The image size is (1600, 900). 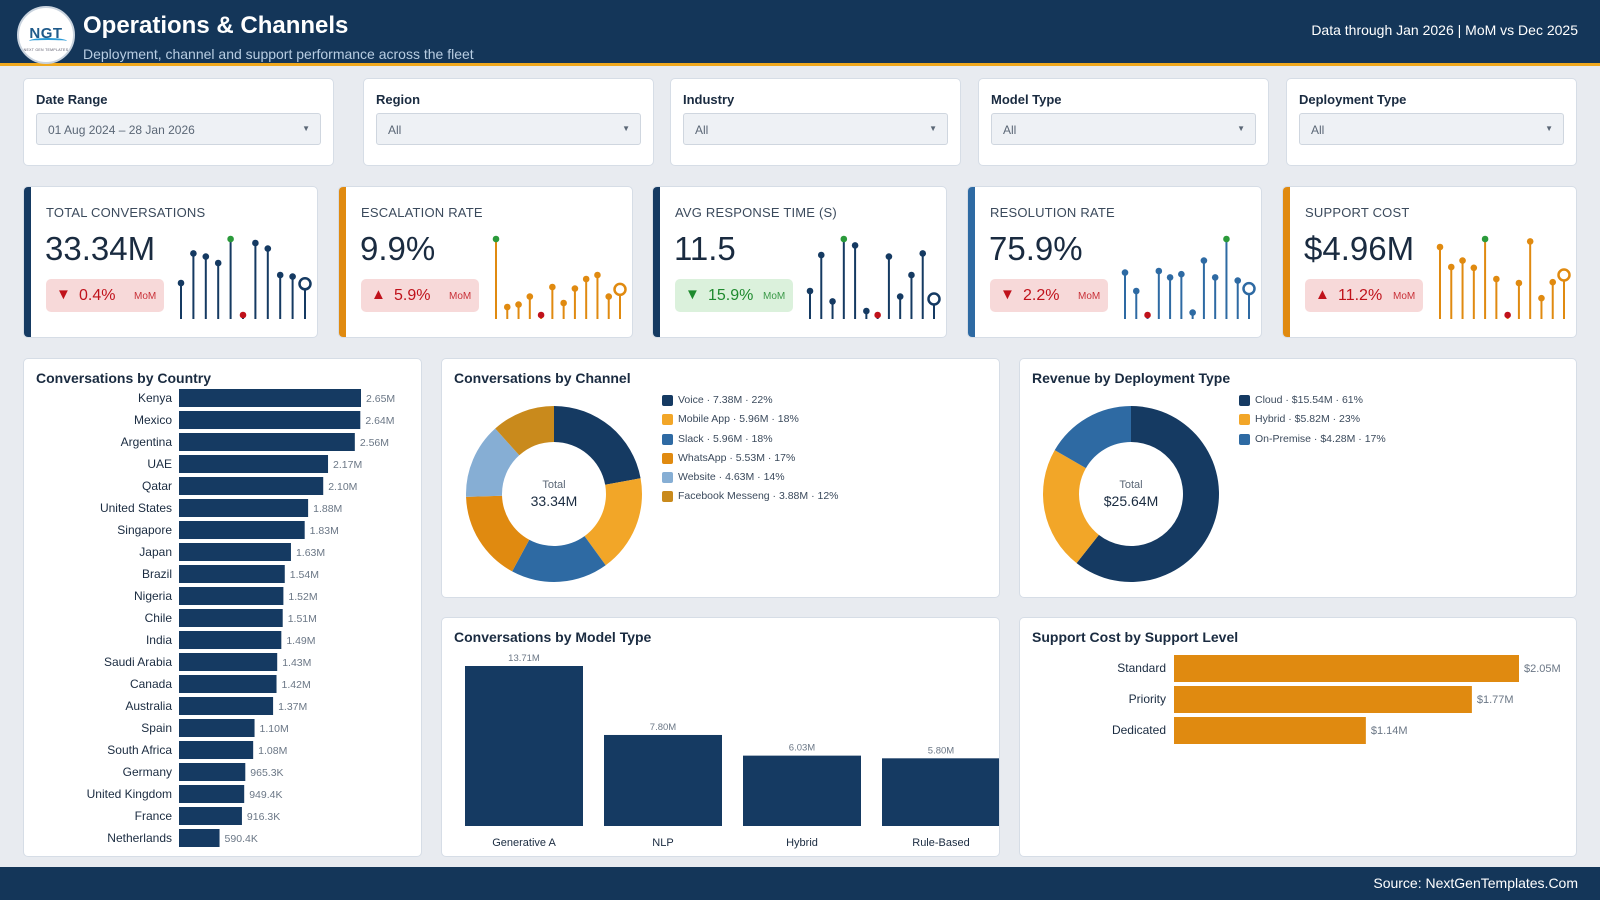 What do you see at coordinates (1131, 501) in the screenshot?
I see `donut-center-value: $25.64M` at bounding box center [1131, 501].